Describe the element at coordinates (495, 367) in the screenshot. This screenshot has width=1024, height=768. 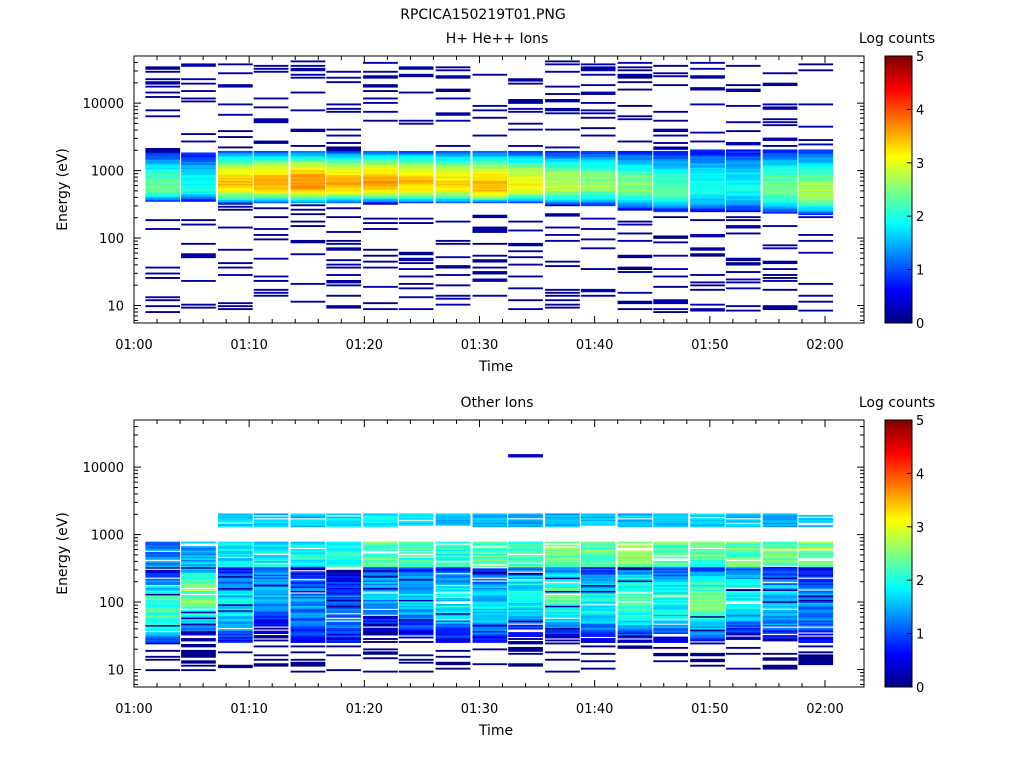
I see `x-axis-label: Time` at that location.